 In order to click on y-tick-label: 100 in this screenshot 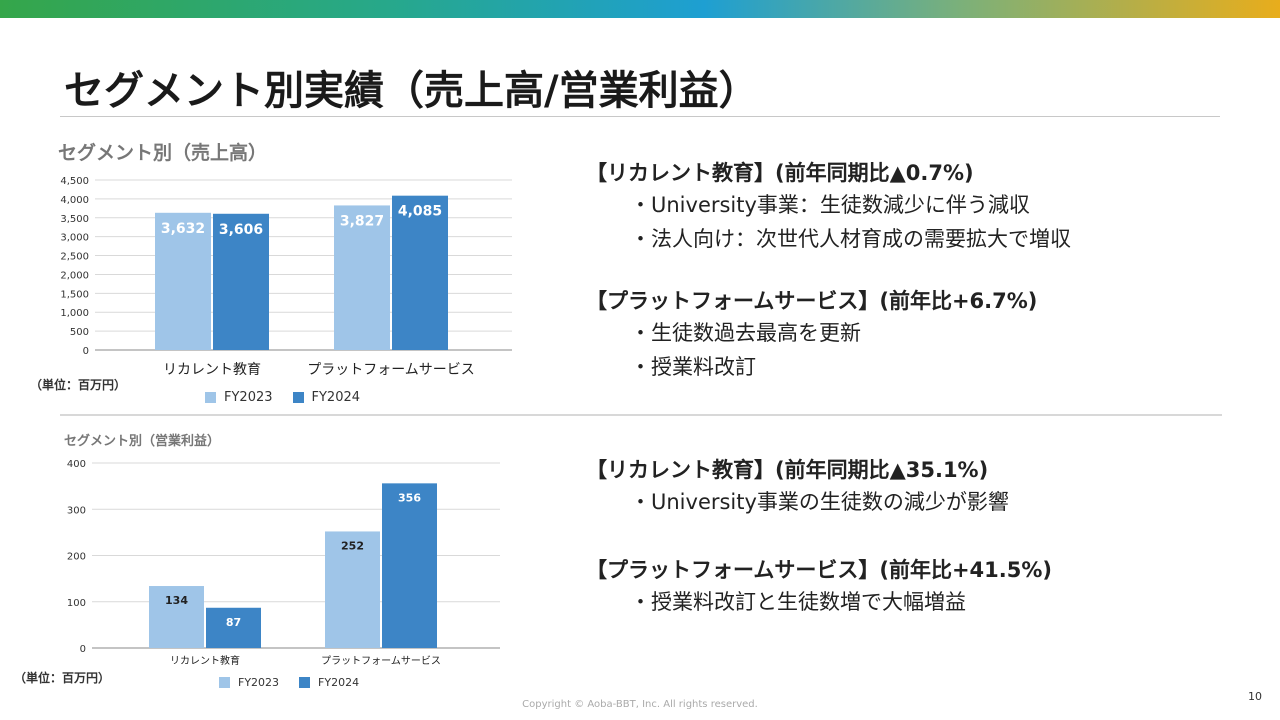, I will do `click(76, 603)`.